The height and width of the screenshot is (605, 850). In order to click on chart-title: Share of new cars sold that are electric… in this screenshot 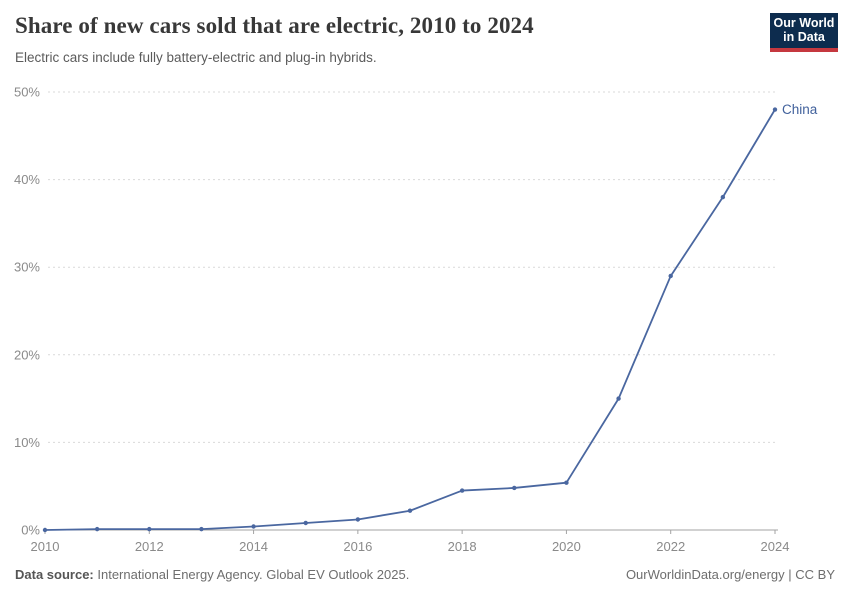, I will do `click(274, 25)`.